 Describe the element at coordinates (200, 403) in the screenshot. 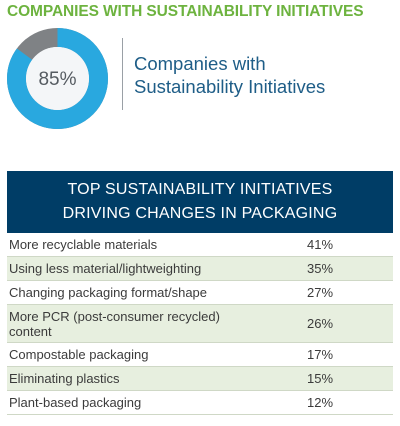

I see `table-row: Plant-based packaging 12%` at that location.